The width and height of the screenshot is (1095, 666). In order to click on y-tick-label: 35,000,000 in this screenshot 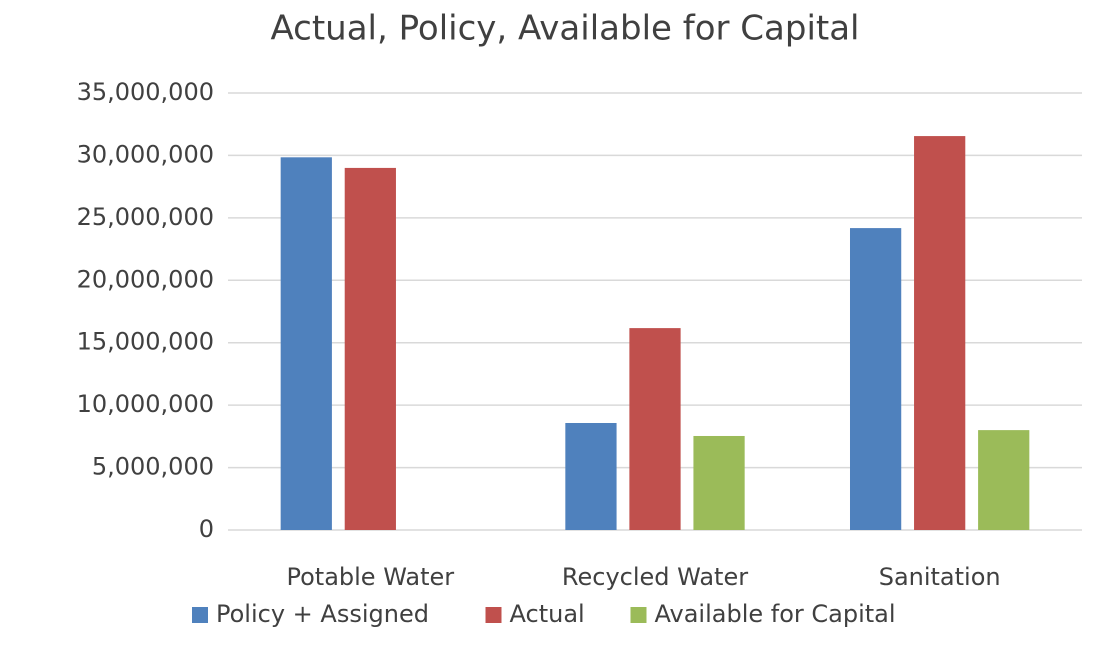, I will do `click(145, 92)`.